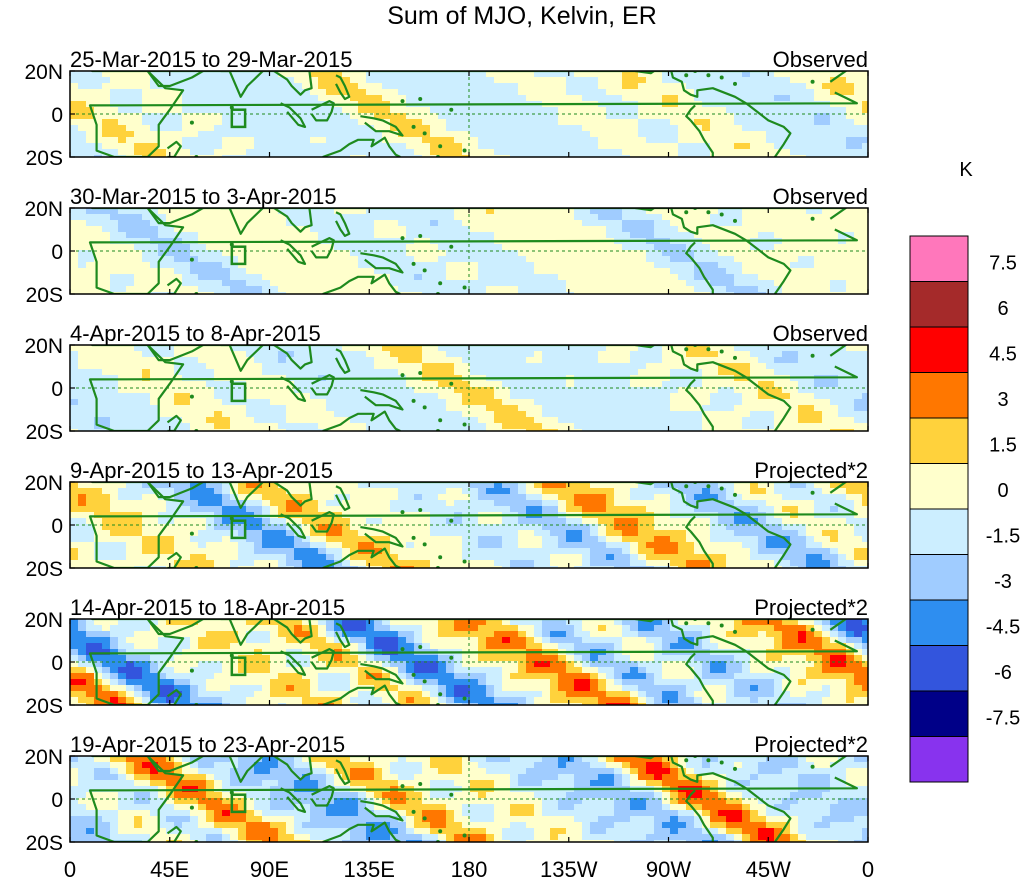 The width and height of the screenshot is (1024, 894). Describe the element at coordinates (569, 869) in the screenshot. I see `lon-tick-label: 135W` at that location.